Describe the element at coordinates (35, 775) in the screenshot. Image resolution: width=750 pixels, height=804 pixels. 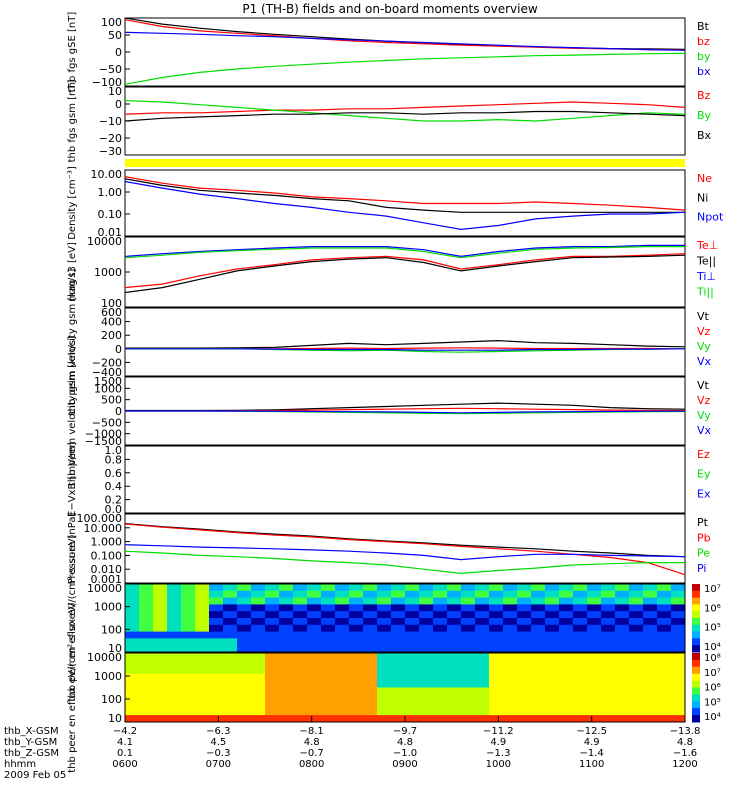
I see `date-label: 2009 Feb 05` at that location.